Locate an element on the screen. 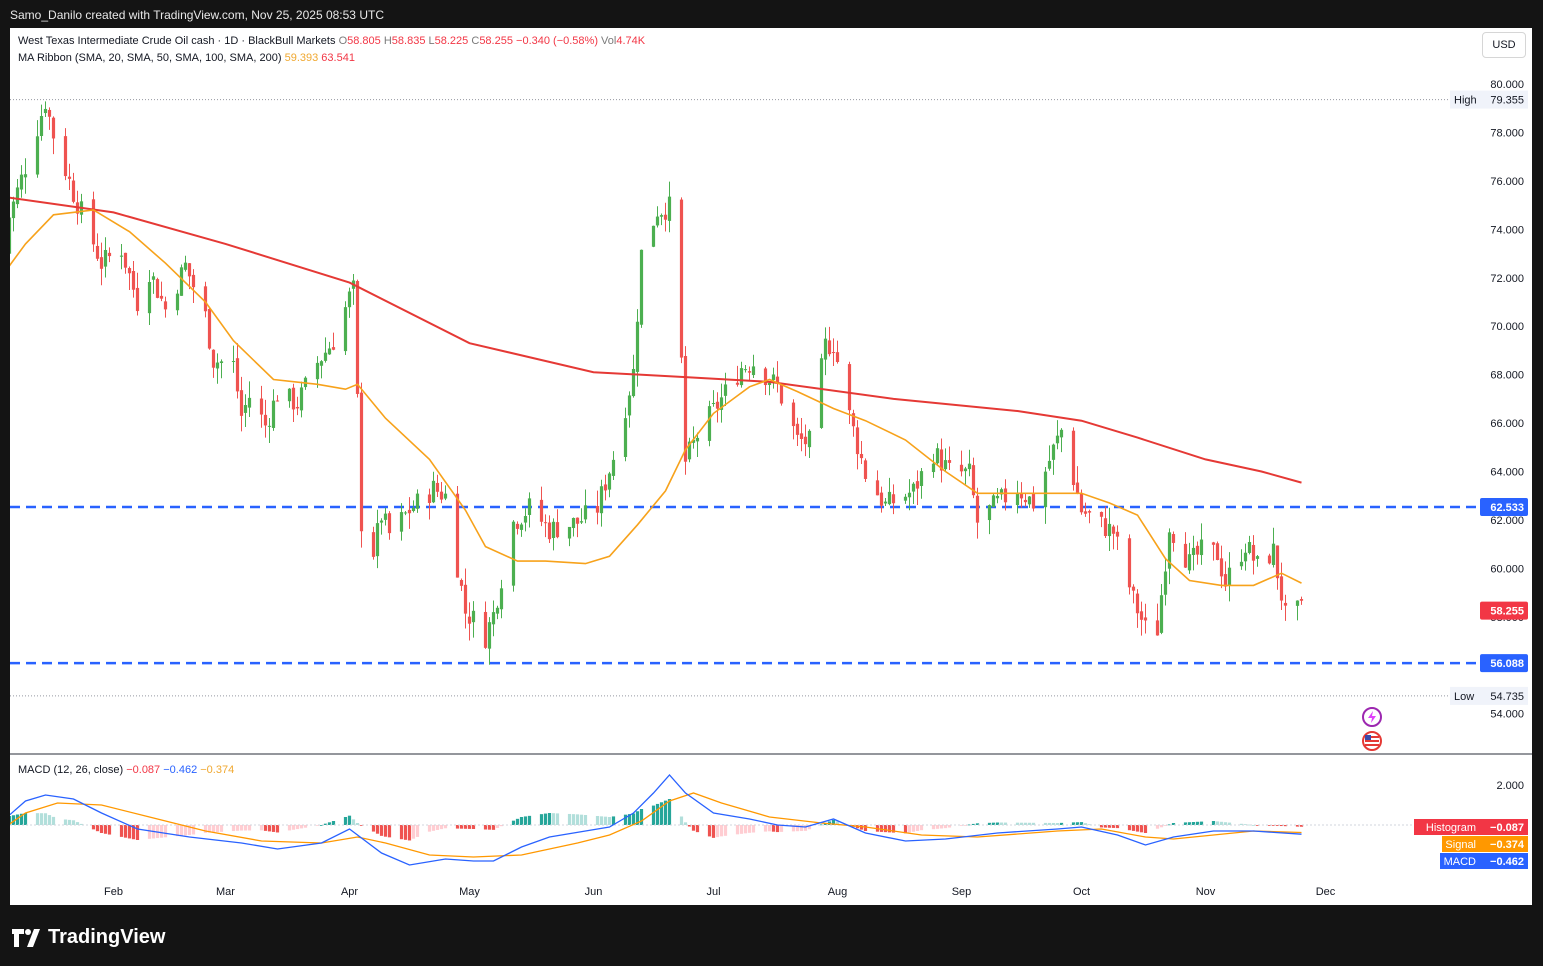 The image size is (1543, 966). low-value: 58.225 is located at coordinates (451, 41).